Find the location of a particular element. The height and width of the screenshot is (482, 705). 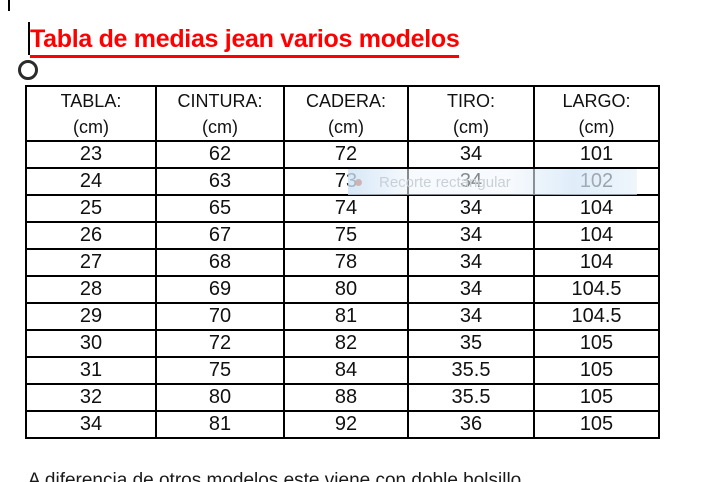

table-cell: 92 is located at coordinates (346, 424).